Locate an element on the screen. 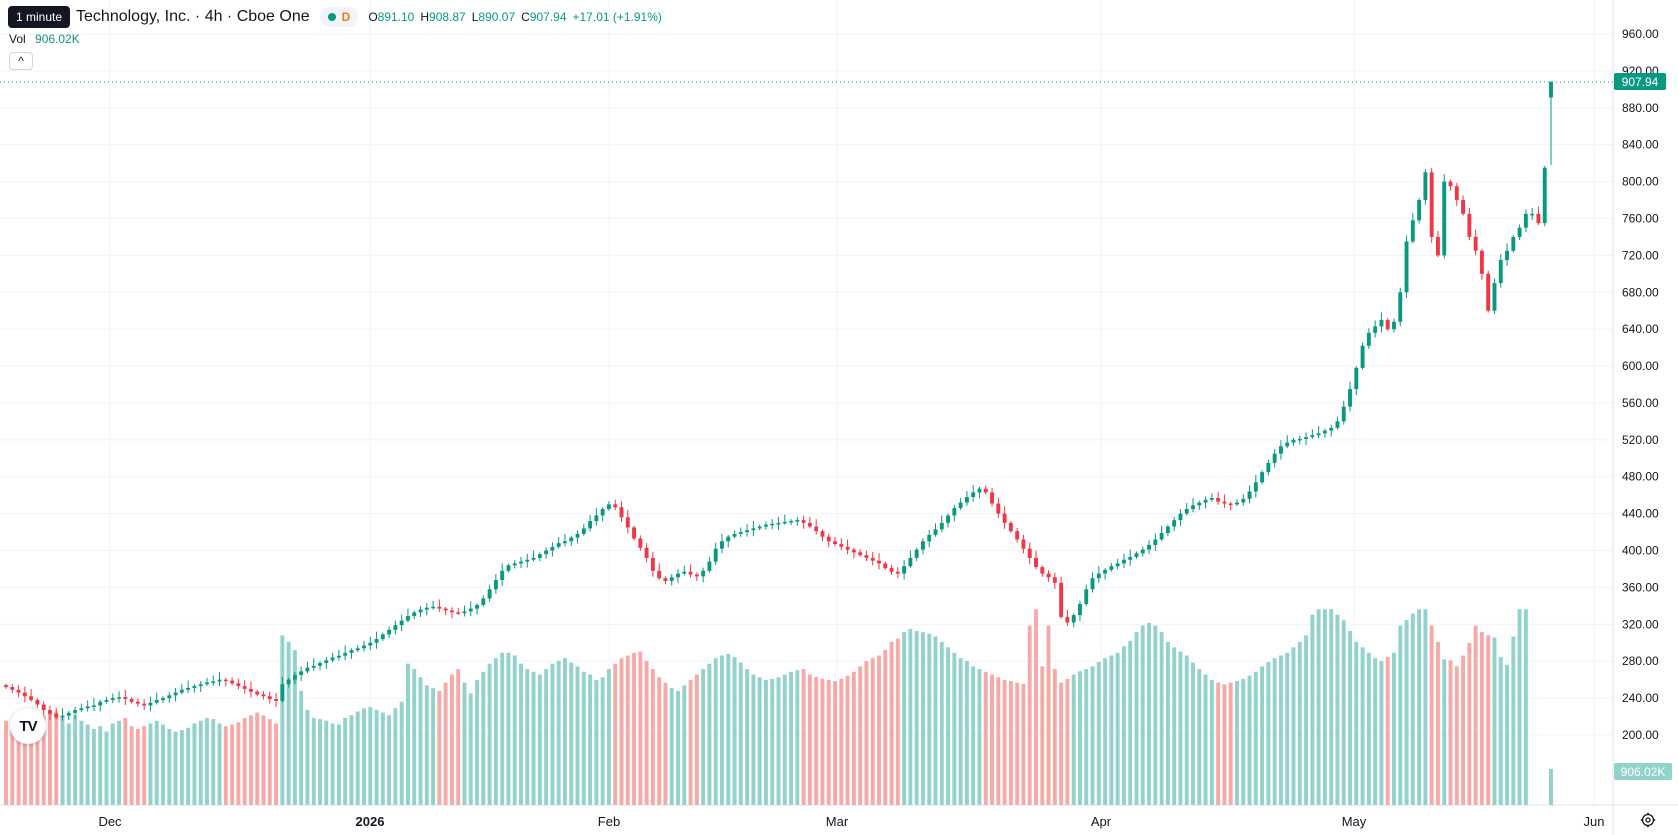  time-tick-label: 2026 is located at coordinates (370, 821).